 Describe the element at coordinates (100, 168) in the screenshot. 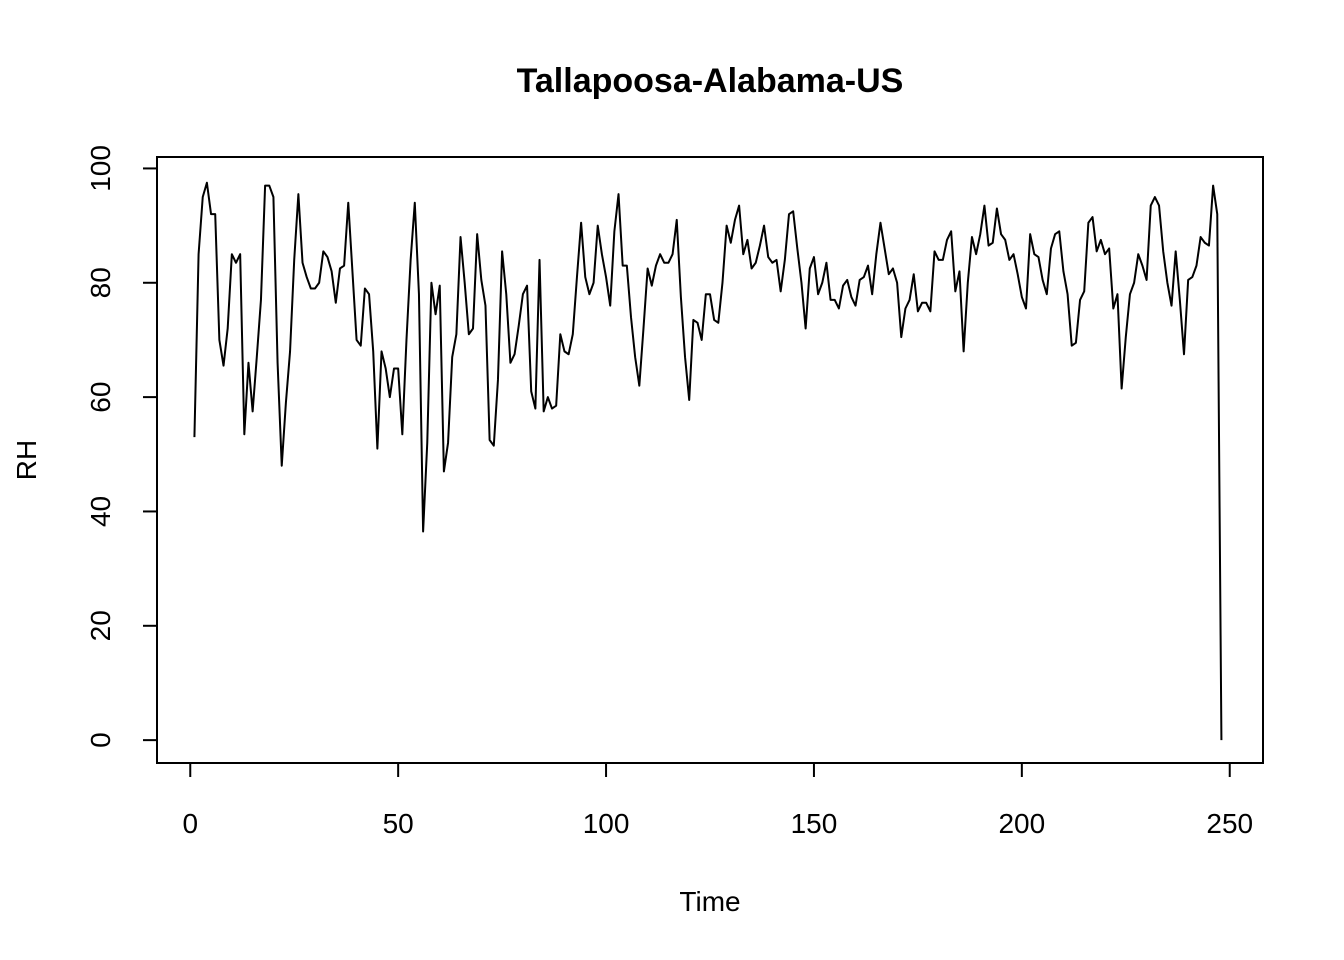

I see `y-tick-label: 100` at that location.